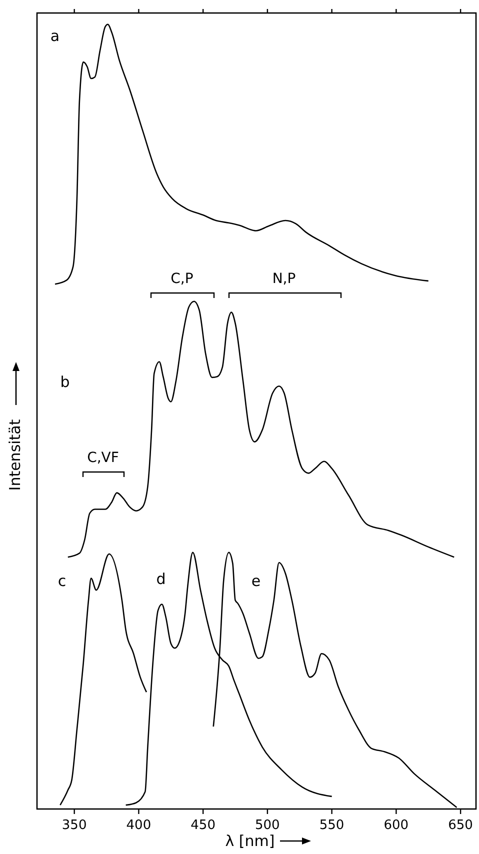  What do you see at coordinates (103, 458) in the screenshot?
I see `annotation: C,VF` at bounding box center [103, 458].